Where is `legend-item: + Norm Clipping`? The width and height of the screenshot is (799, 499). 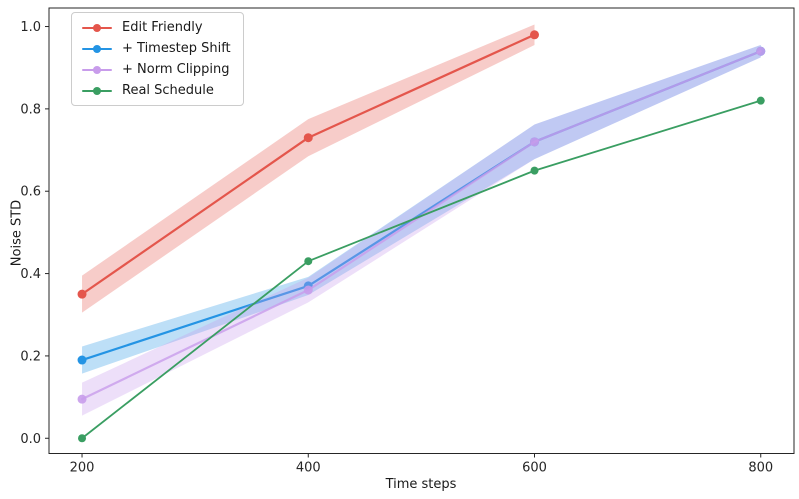 legend-item: + Norm Clipping is located at coordinates (156, 69).